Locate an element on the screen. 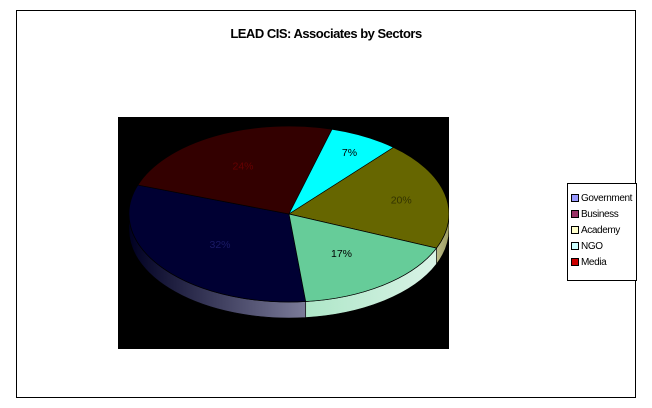 Image resolution: width=652 pixels, height=408 pixels. legend-item-government: Government is located at coordinates (603, 198).